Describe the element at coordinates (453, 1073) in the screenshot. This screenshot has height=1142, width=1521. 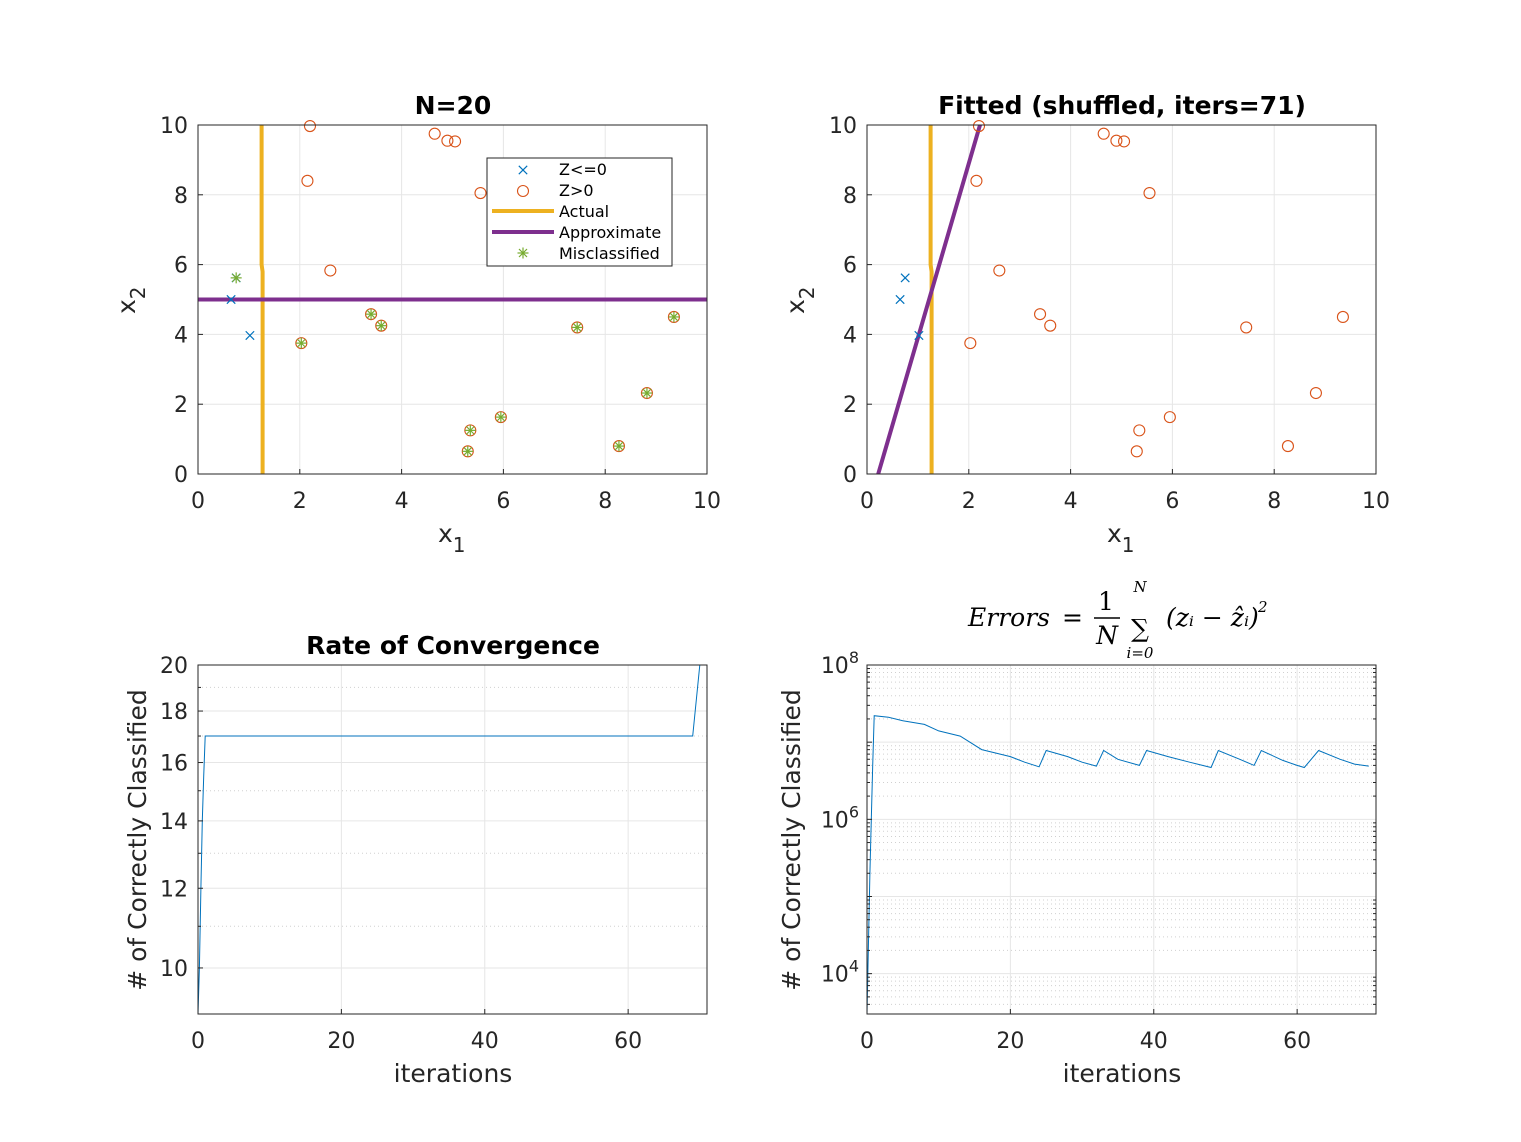
I see `x-axis-label: iterations` at that location.